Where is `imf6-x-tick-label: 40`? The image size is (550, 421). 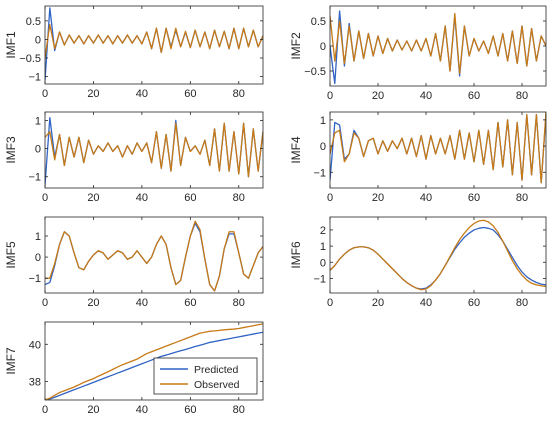
imf6-x-tick-label: 40 is located at coordinates (426, 303).